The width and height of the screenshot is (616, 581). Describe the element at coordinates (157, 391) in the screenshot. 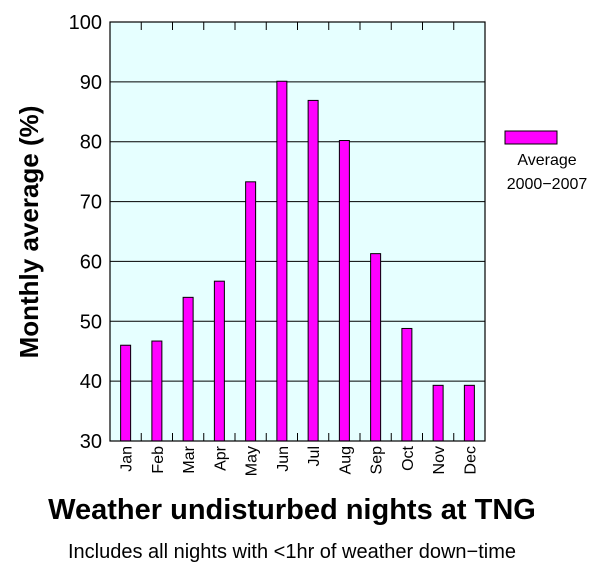

I see `bar-feb` at that location.